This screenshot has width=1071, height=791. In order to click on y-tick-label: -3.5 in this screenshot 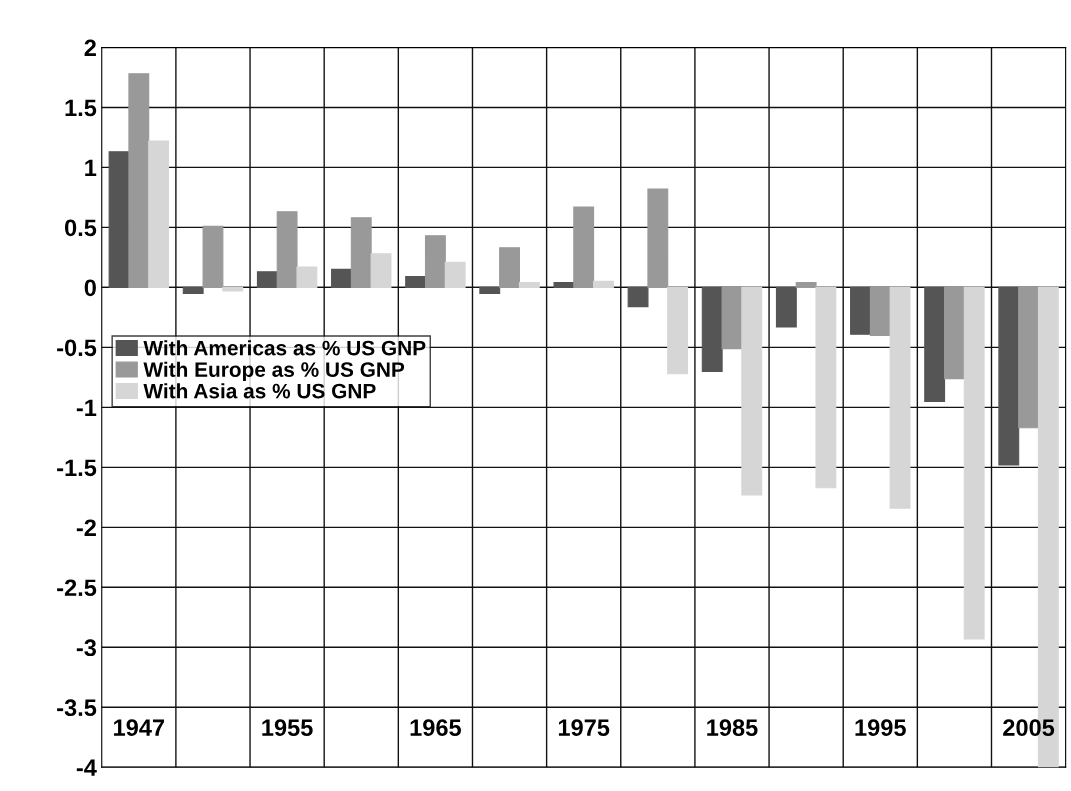, I will do `click(77, 708)`.